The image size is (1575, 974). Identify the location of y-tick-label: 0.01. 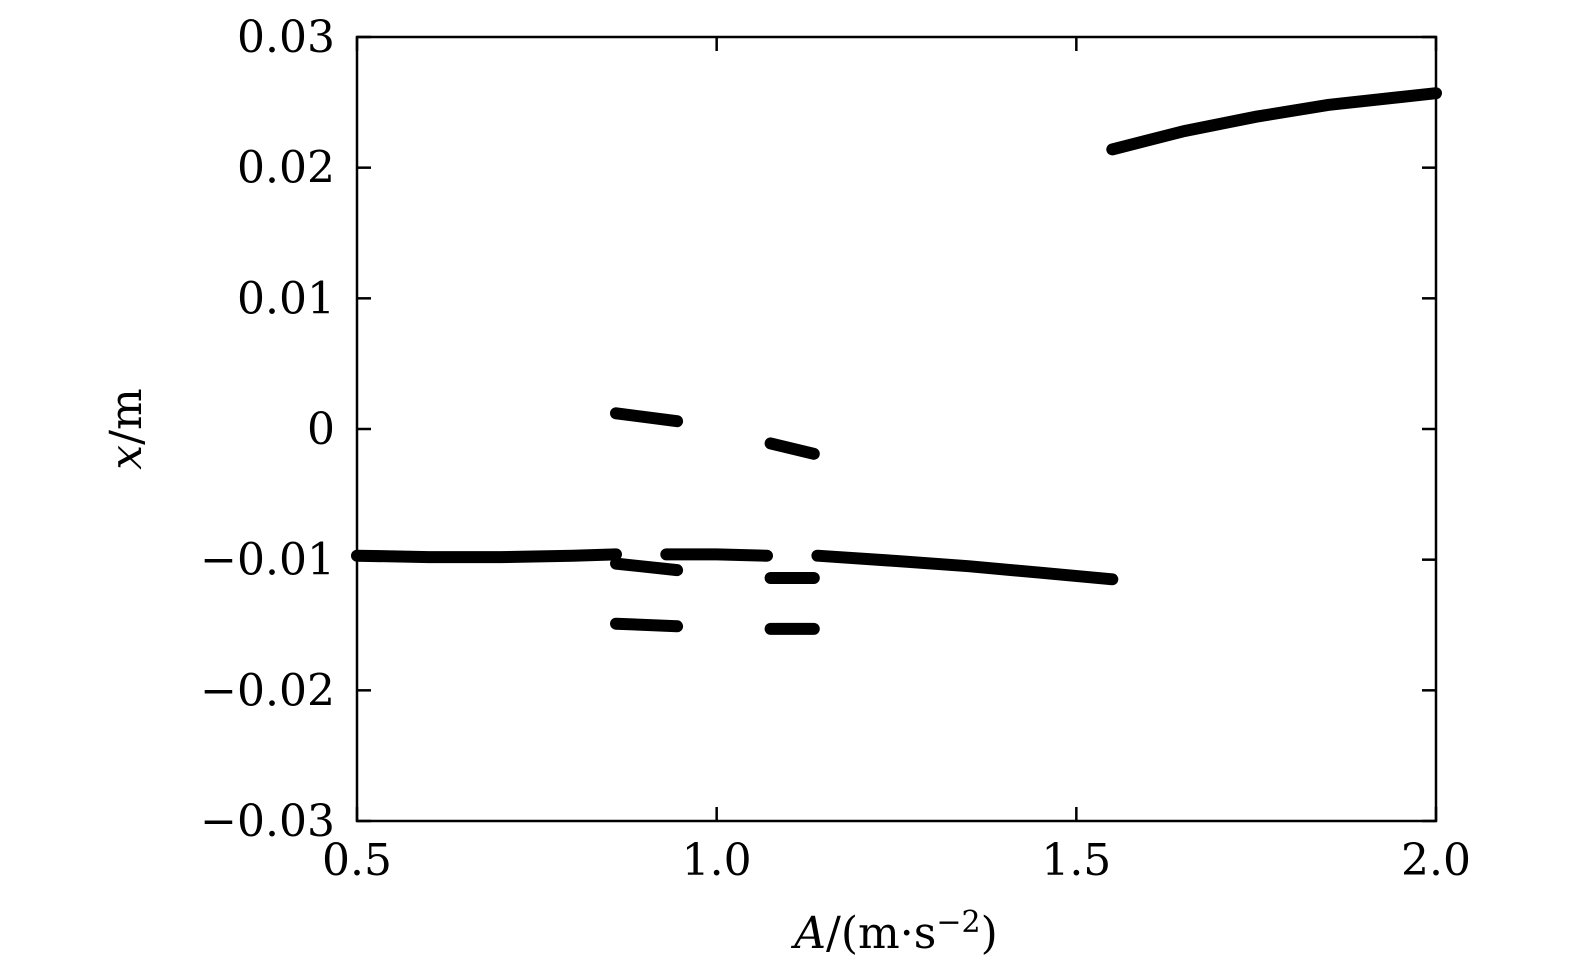
(286, 298).